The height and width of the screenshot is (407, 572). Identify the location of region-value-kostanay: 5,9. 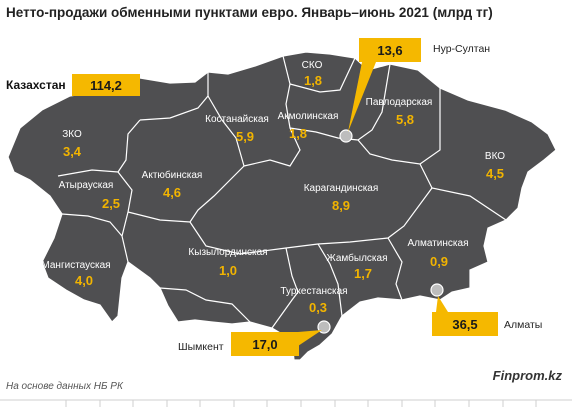
(245, 136).